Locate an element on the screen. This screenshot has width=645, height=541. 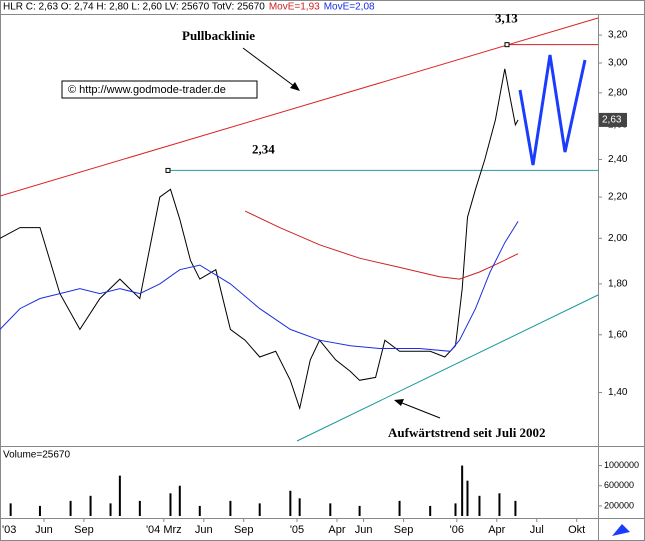
legend-entry: MovE=2,08 is located at coordinates (349, 7).